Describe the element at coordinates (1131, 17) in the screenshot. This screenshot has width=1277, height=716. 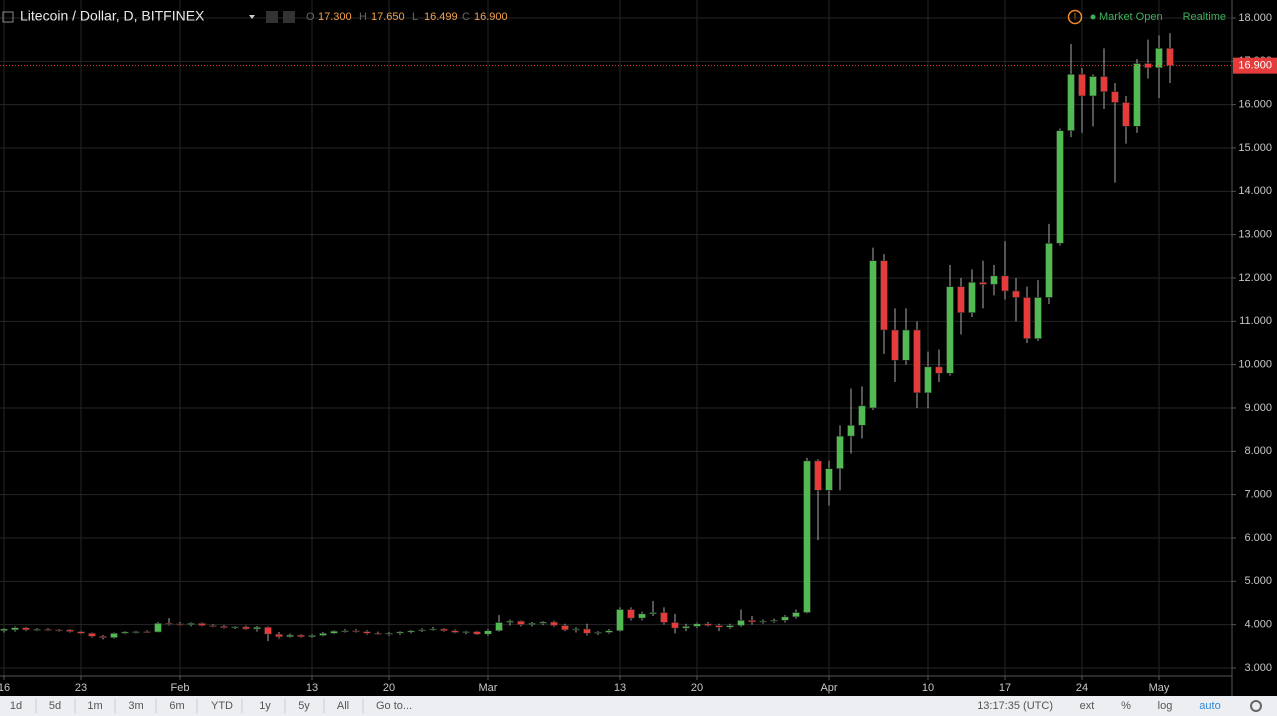
I see `market-status: Market Open` at that location.